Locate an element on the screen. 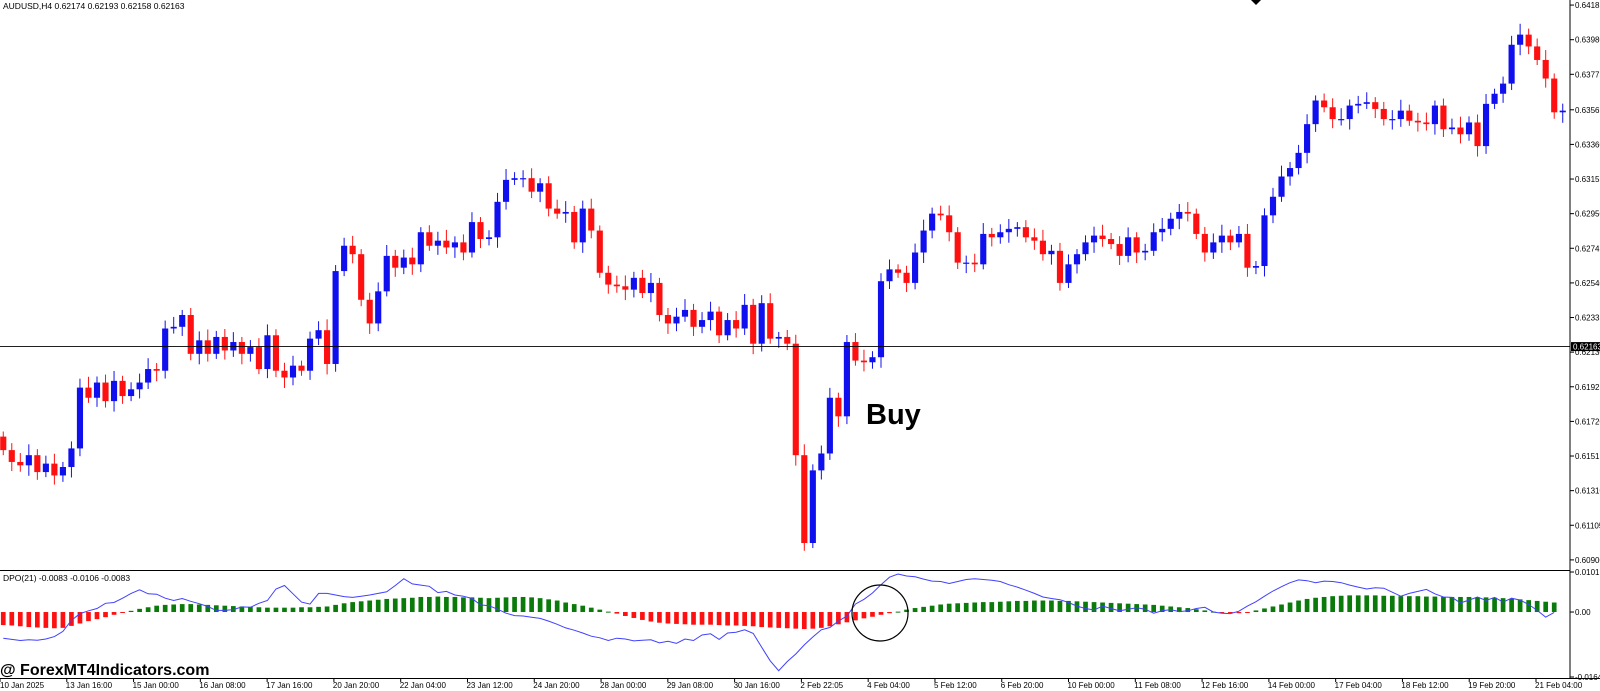 This screenshot has width=1600, height=691. dpo-indicator-panel is located at coordinates (778, 622).